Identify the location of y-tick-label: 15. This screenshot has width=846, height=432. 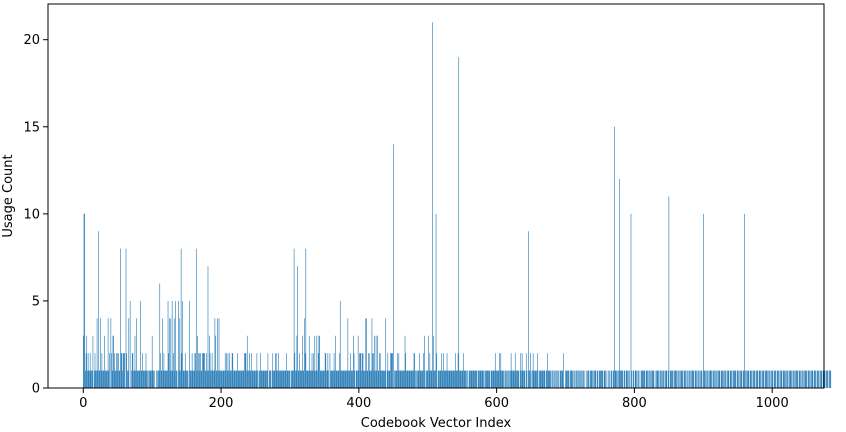
(31, 127).